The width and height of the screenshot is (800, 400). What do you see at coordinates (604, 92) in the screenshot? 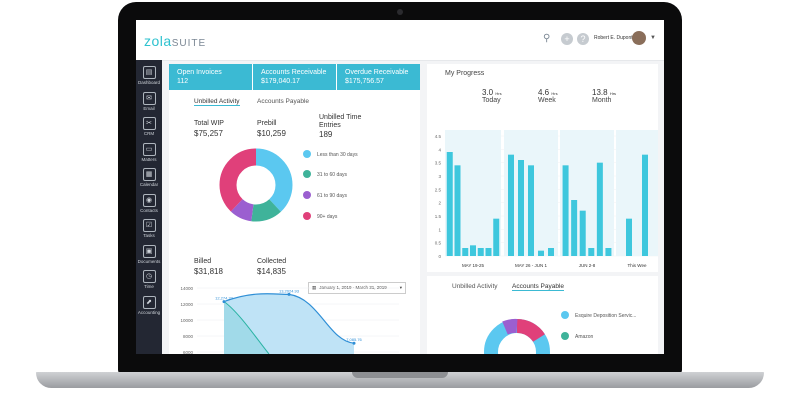
I see `month-hours: 13.8 Hrs` at bounding box center [604, 92].